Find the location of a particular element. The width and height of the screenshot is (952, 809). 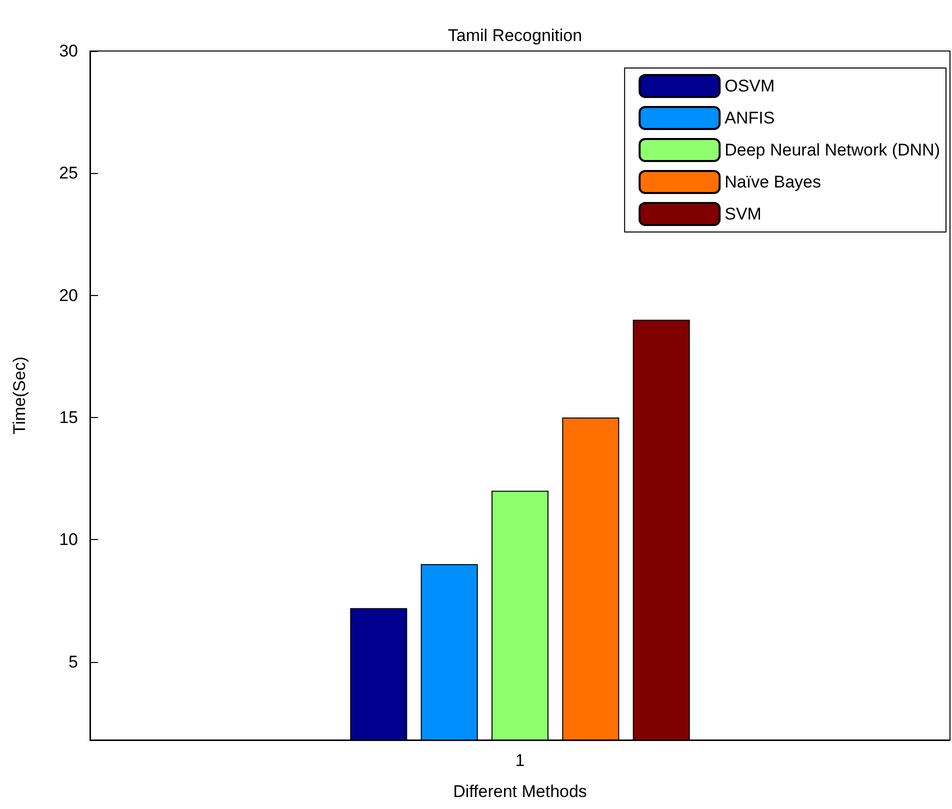

y-tick-label: 5 is located at coordinates (73, 662).